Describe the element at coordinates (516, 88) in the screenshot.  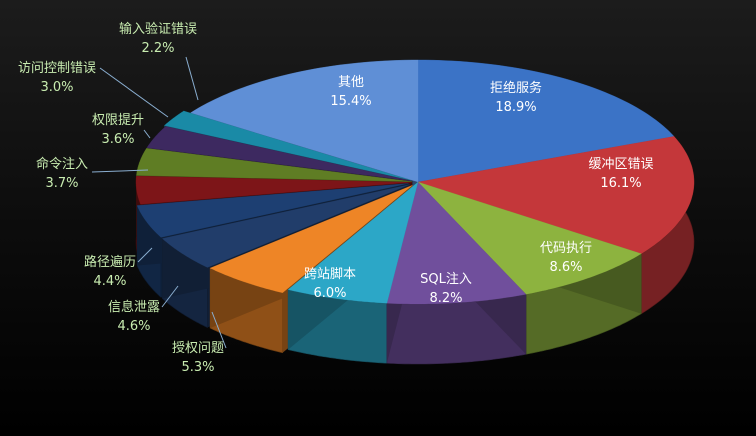
I see `slice-label-1: 拒绝服务` at that location.